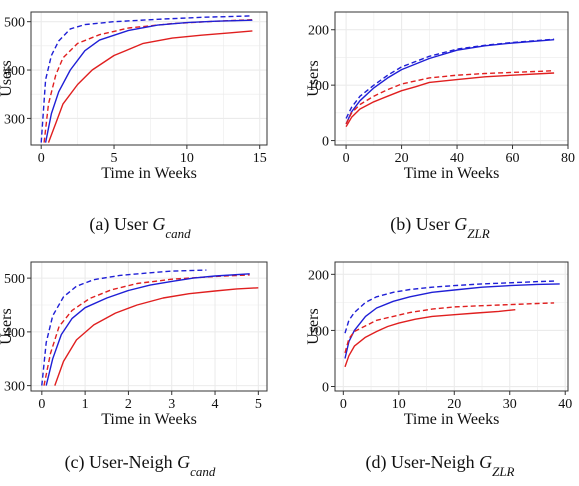  Describe the element at coordinates (215, 404) in the screenshot. I see `x-tick-label: 4` at that location.